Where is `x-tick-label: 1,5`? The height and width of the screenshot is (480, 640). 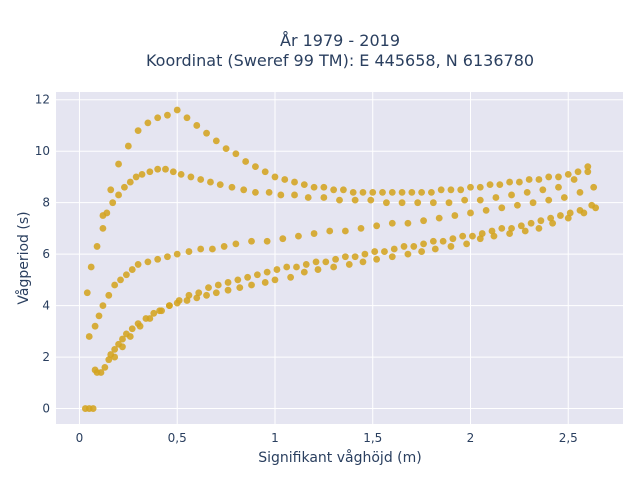
x-tick-label: 1,5 is located at coordinates (372, 438).